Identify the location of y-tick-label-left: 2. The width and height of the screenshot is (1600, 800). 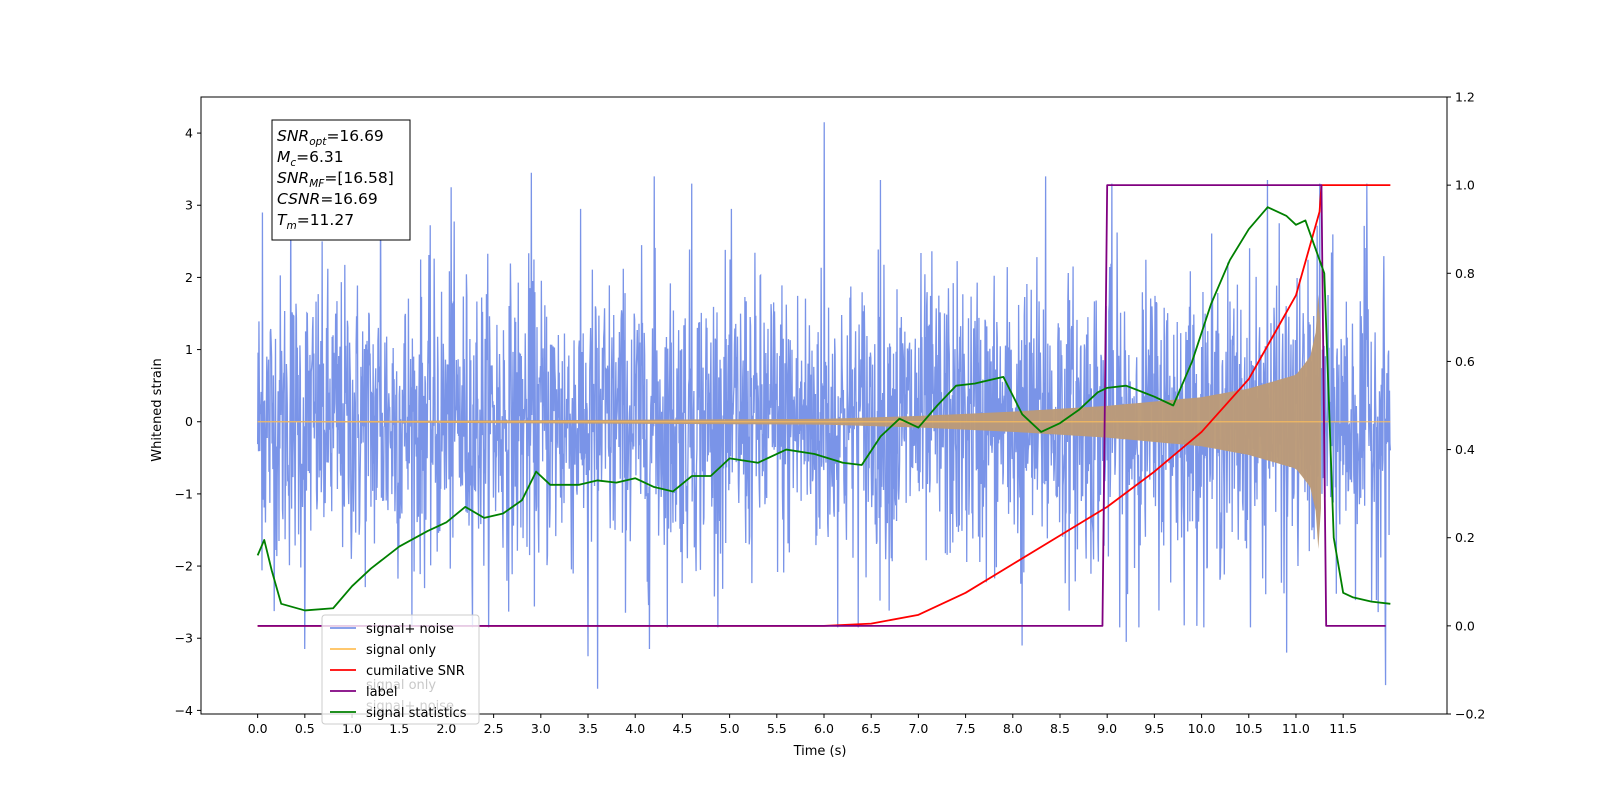
(189, 277).